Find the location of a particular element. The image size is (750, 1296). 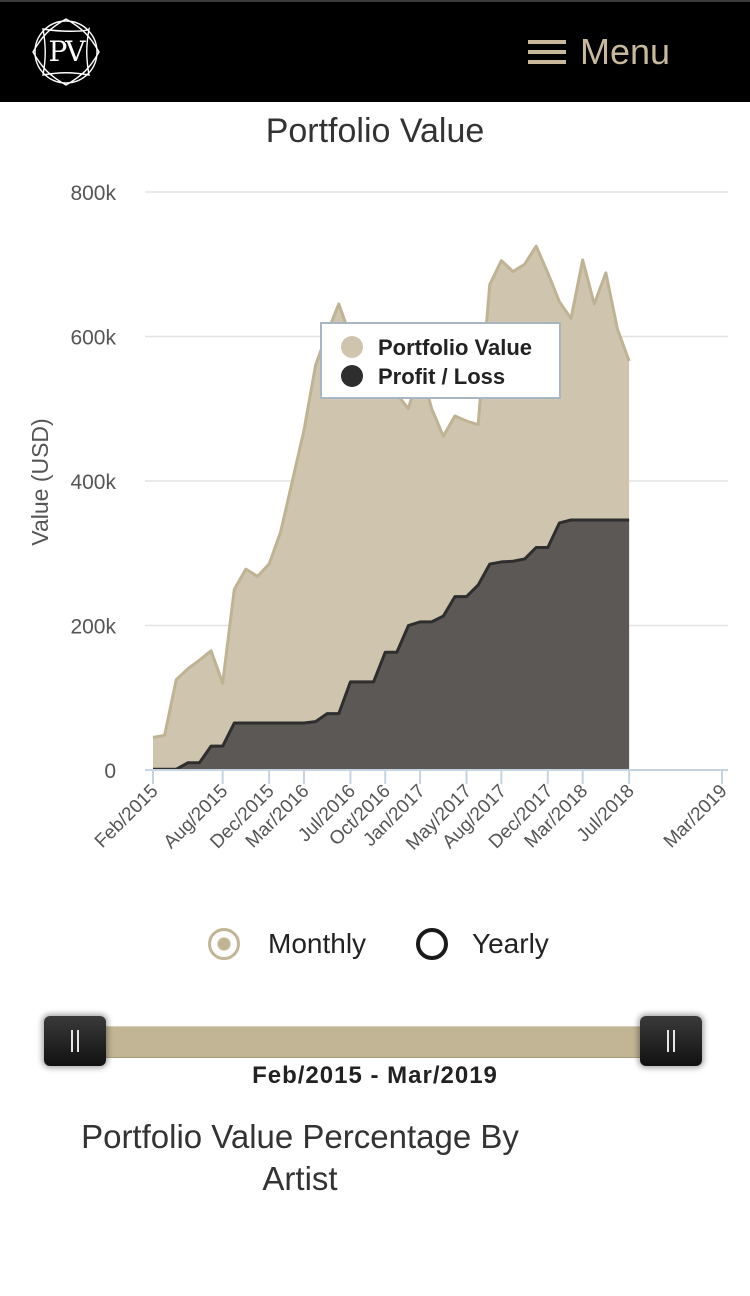

monthly-radio-circle is located at coordinates (224, 944).